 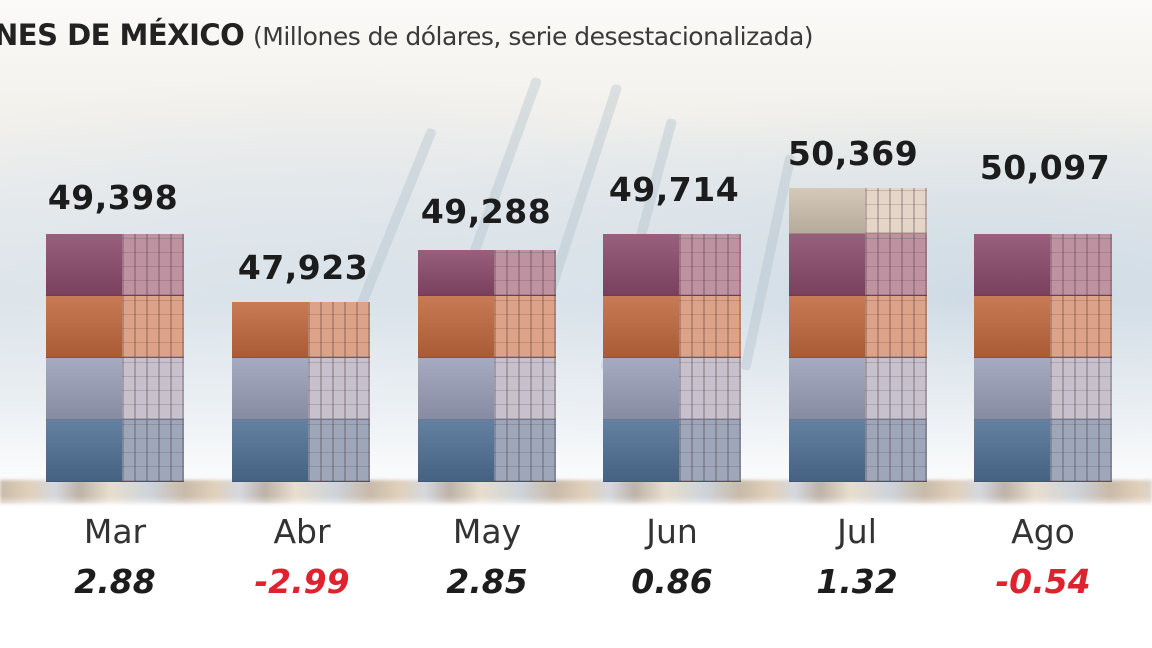 What do you see at coordinates (487, 581) in the screenshot?
I see `pct-change-may: 2.85` at bounding box center [487, 581].